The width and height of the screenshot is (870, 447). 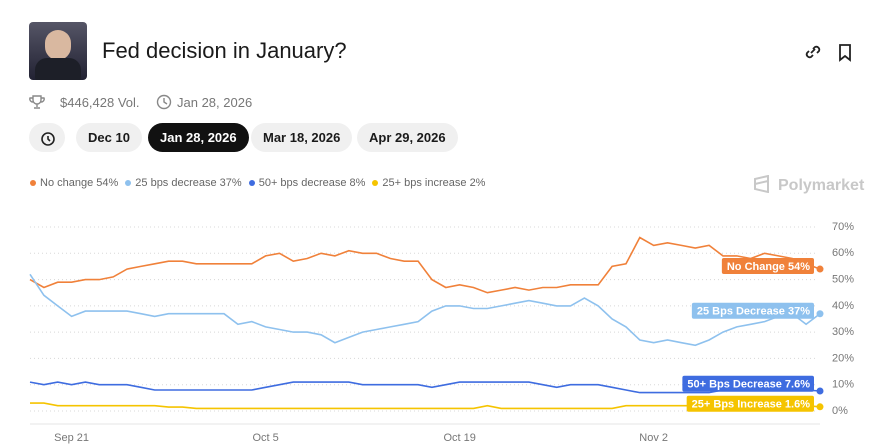 What do you see at coordinates (302, 137) in the screenshot?
I see `date-tab: Mar 18, 2026` at bounding box center [302, 137].